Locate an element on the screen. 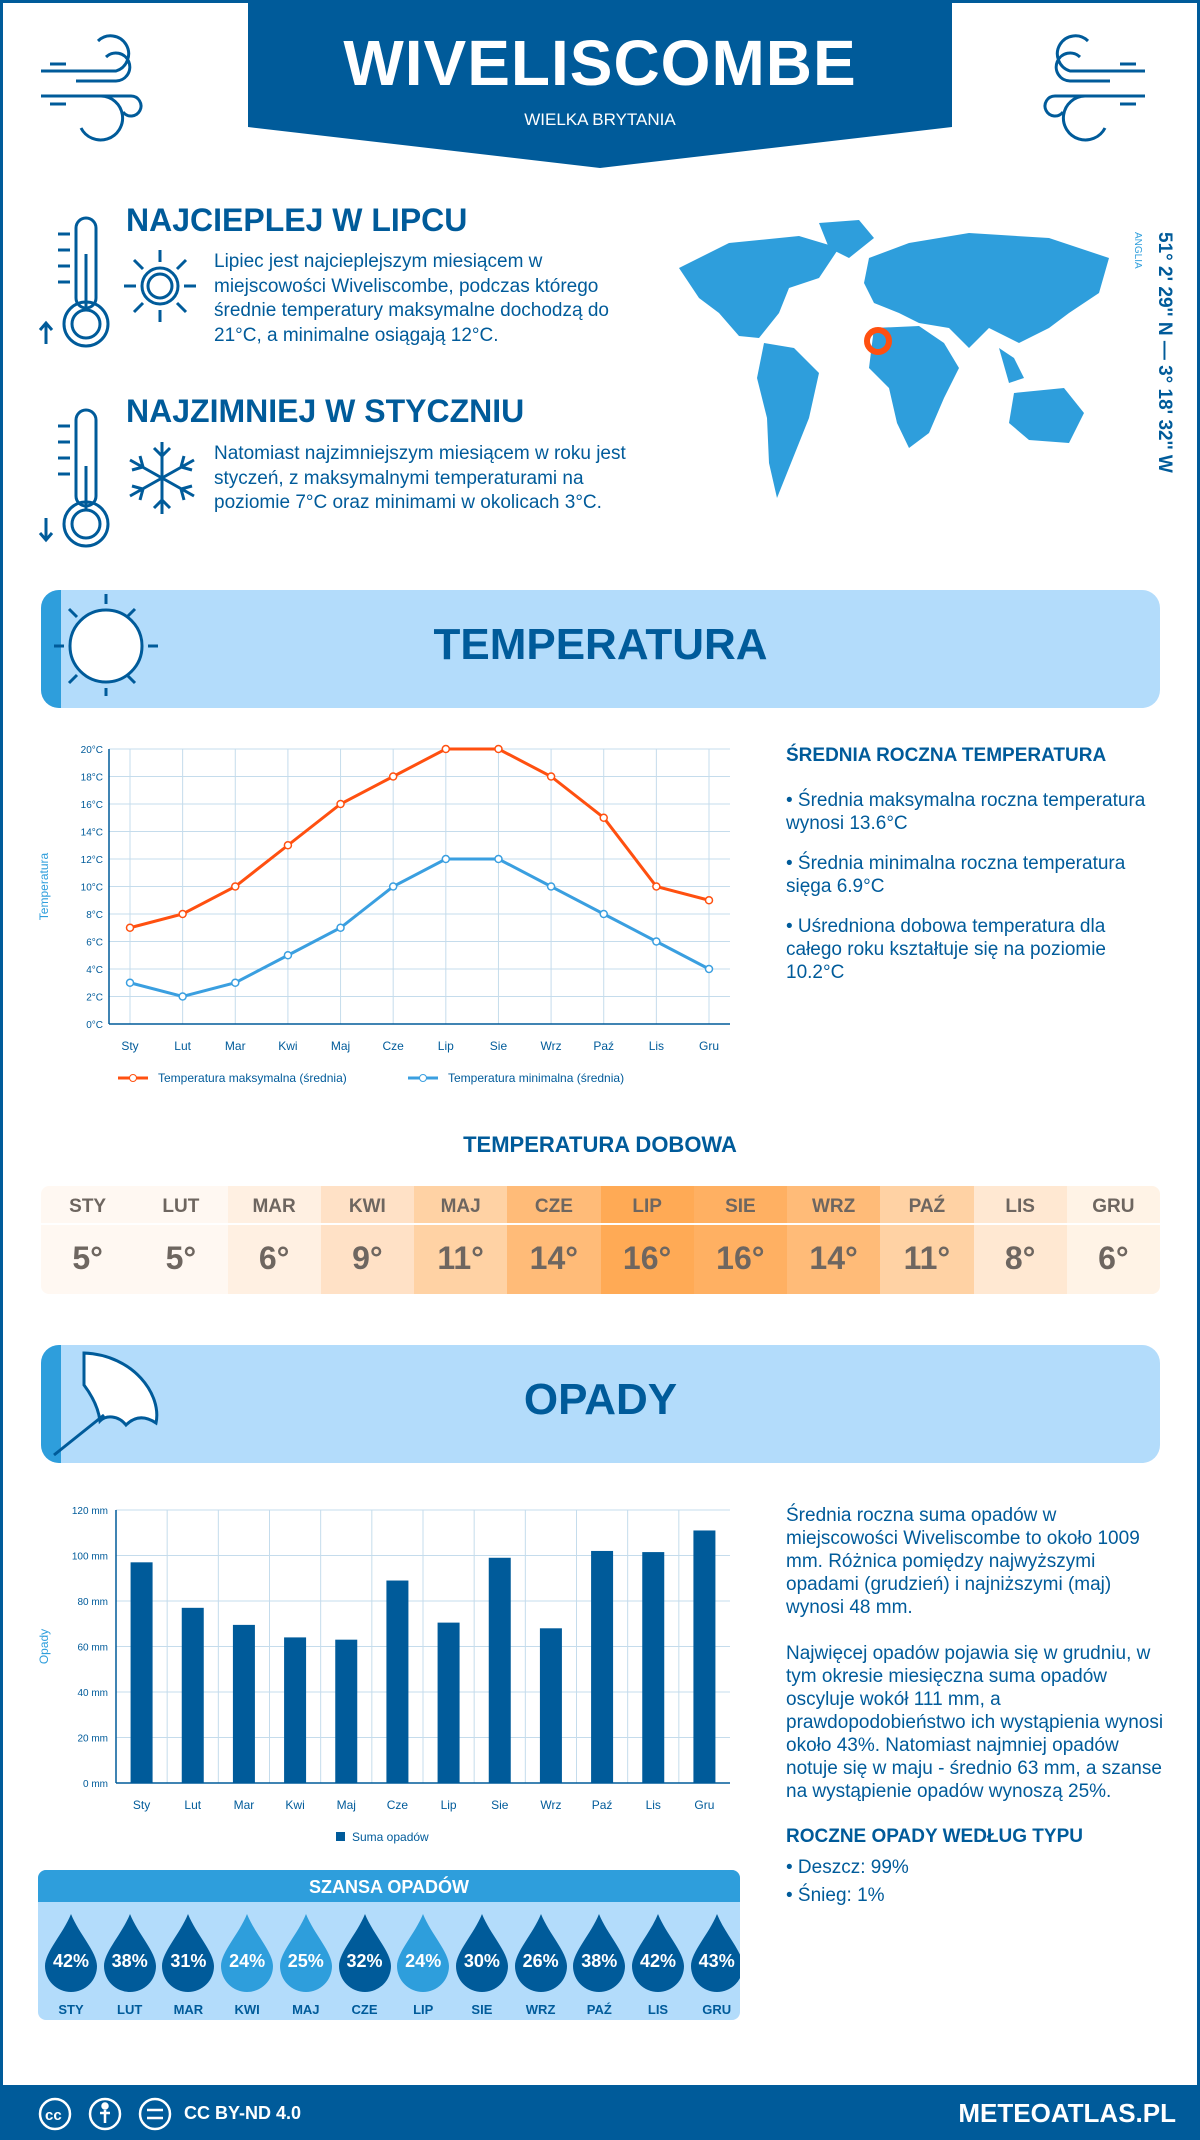 The height and width of the screenshot is (2140, 1200). month-label: MAR is located at coordinates (188, 2009).